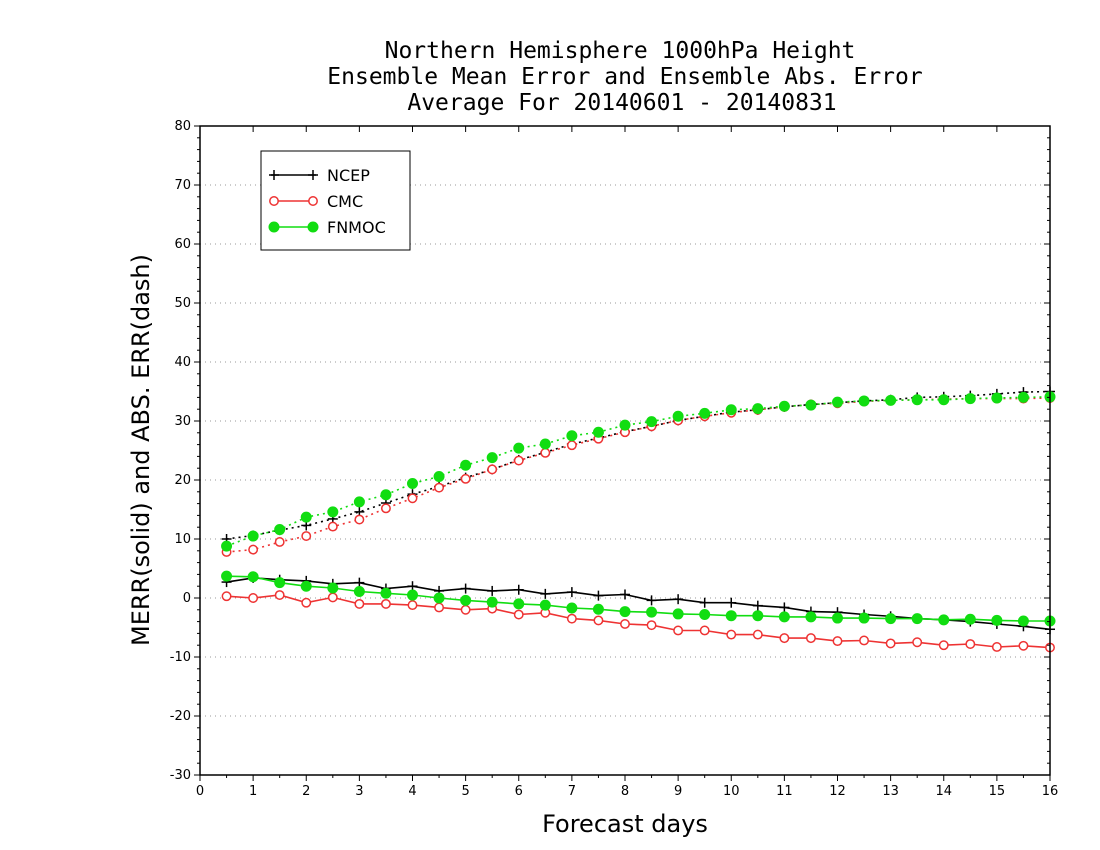 The image size is (1100, 850). Describe the element at coordinates (620, 51) in the screenshot. I see `title-line-1: Northern Hemisphere 1000hPa Height` at that location.